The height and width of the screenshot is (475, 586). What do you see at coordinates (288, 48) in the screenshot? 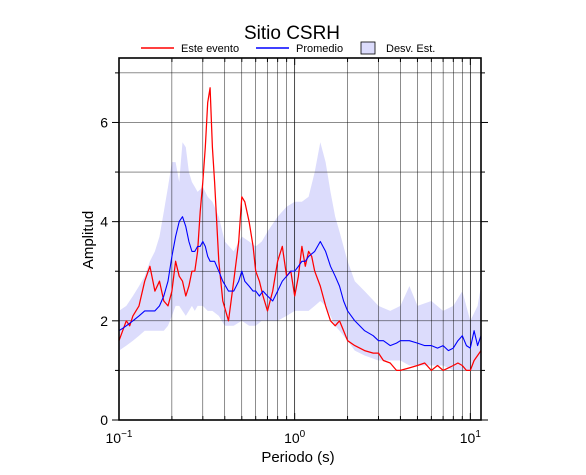
I see `legend: Este evento Promedio Desv. Est.` at bounding box center [288, 48].